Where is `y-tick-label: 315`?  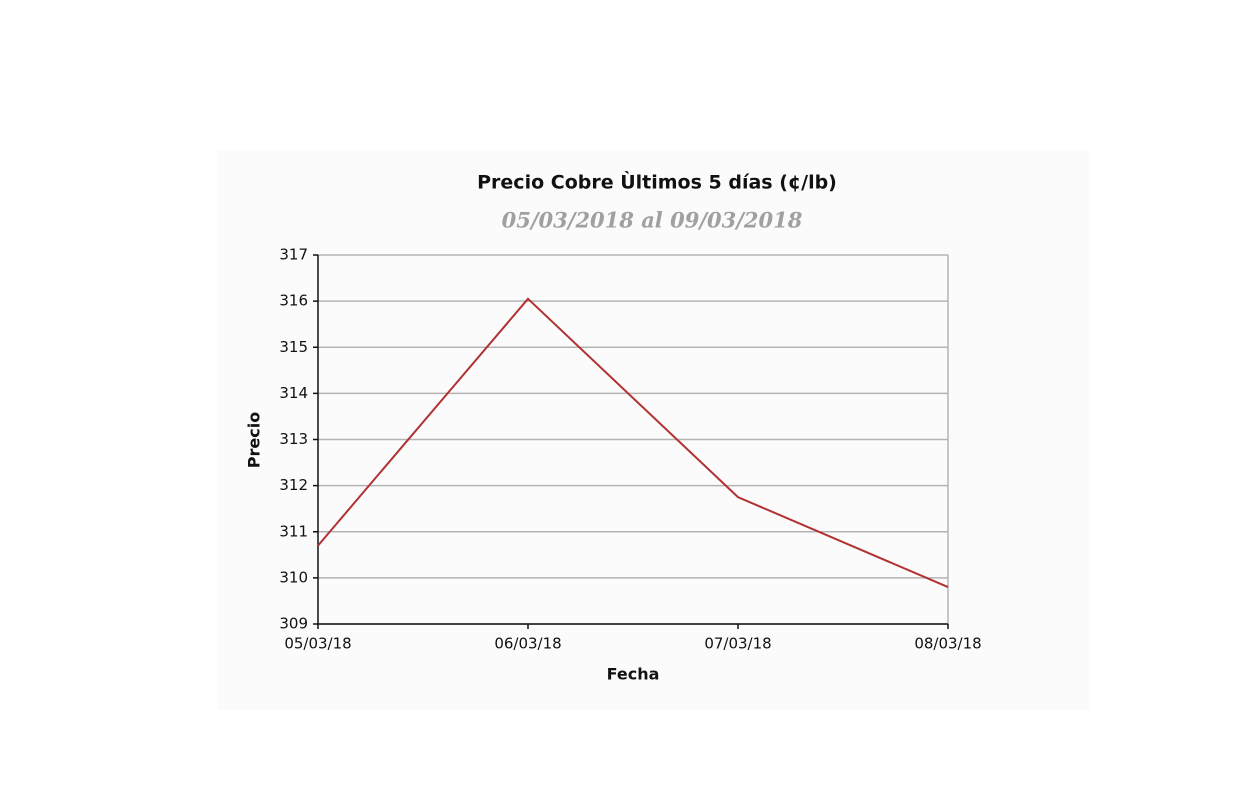
y-tick-label: 315 is located at coordinates (293, 347).